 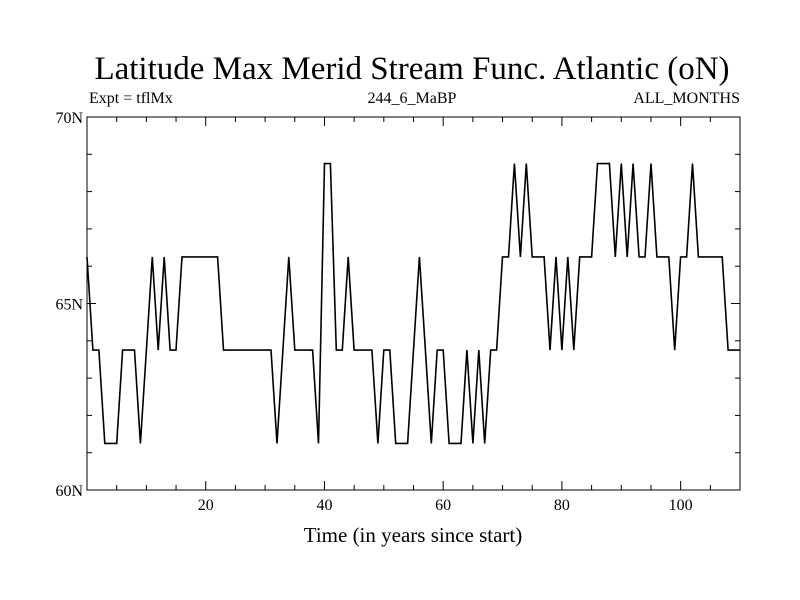 What do you see at coordinates (686, 98) in the screenshot?
I see `subtitle-right: ALL_MONTHS` at bounding box center [686, 98].